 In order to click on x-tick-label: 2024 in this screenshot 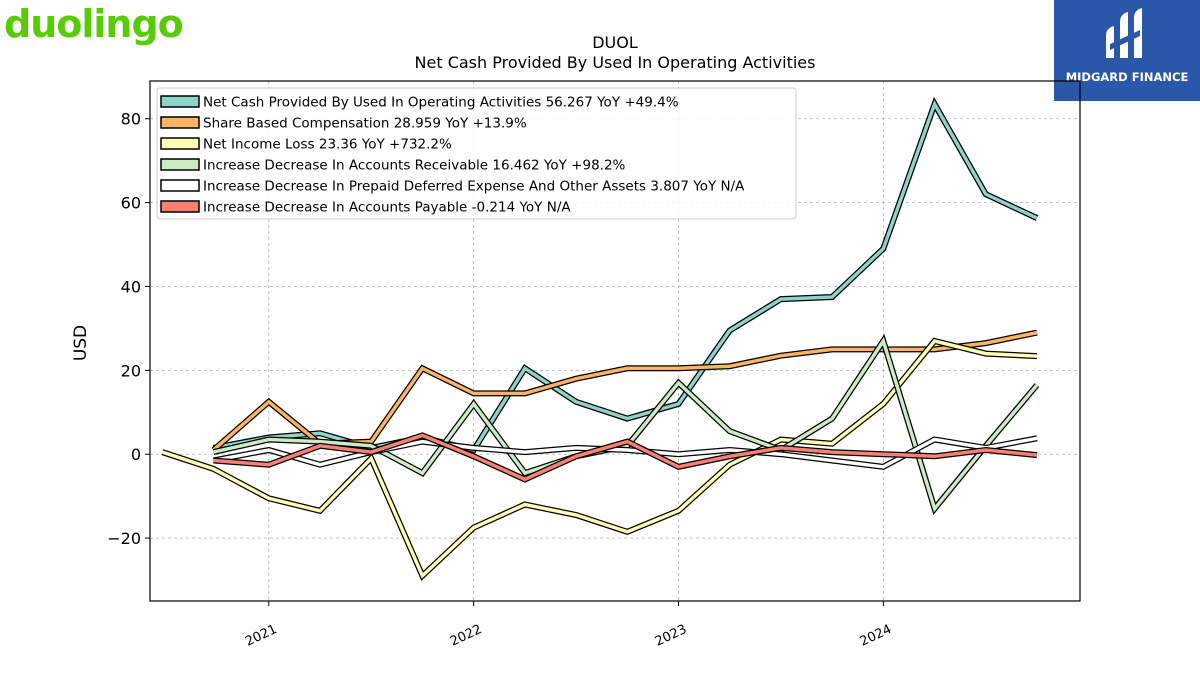, I will do `click(876, 636)`.